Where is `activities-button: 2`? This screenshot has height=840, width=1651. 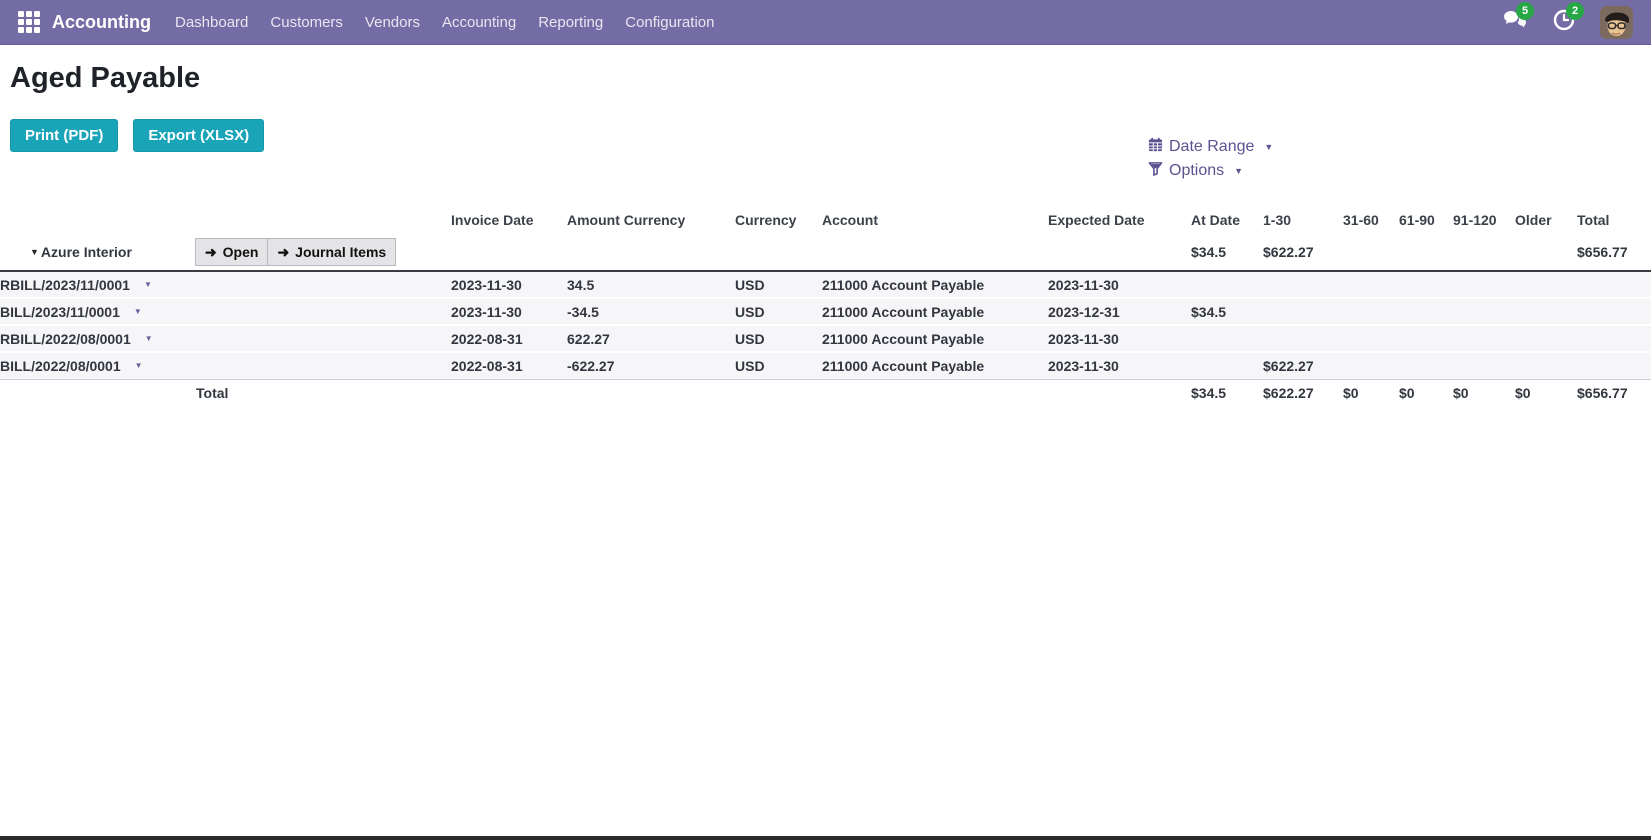
activities-button: 2 is located at coordinates (1567, 19).